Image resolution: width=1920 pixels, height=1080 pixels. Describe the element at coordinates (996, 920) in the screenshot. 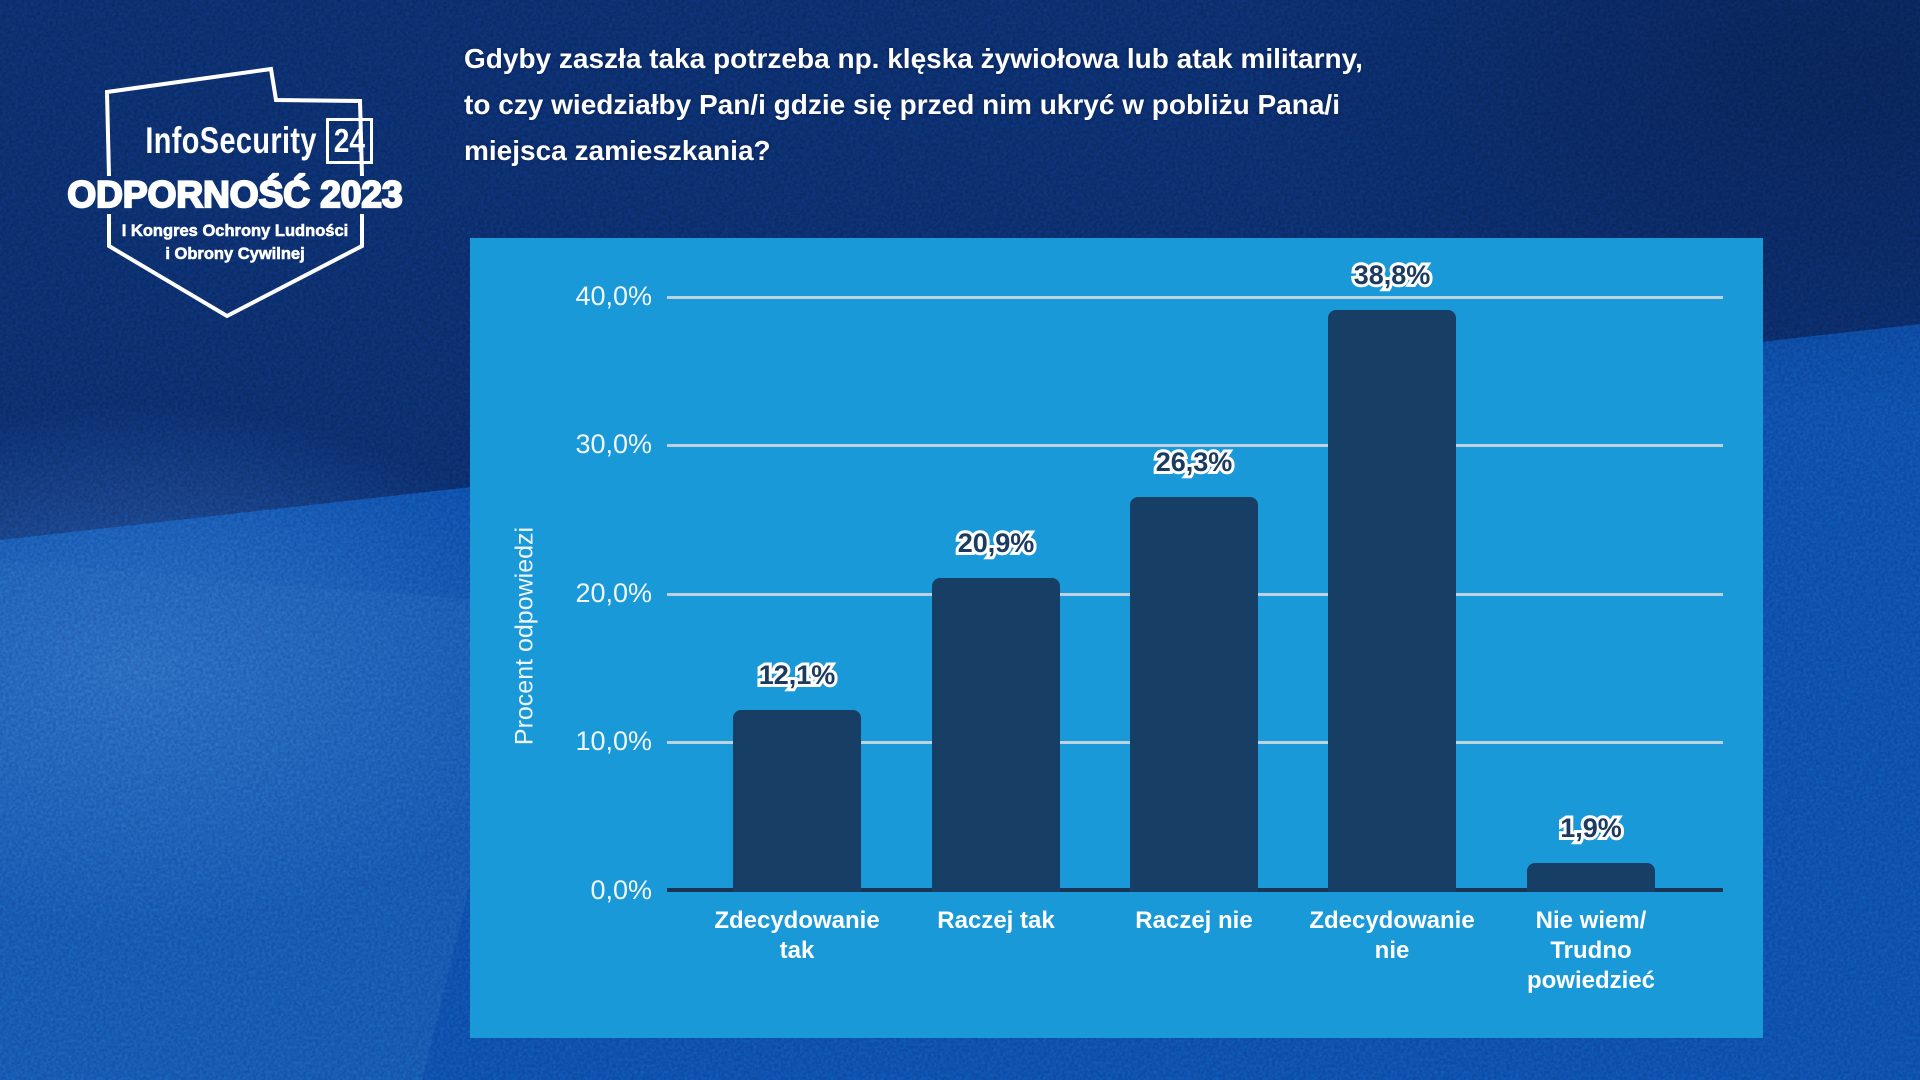

I see `bar-category-label: Raczej tak` at that location.